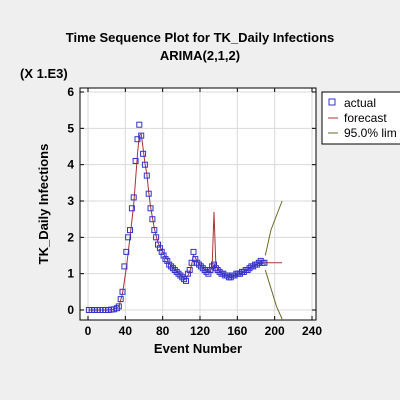 The width and height of the screenshot is (400, 400). What do you see at coordinates (200, 55) in the screenshot?
I see `chart-subtitle: ARIMA(2,1,2)` at bounding box center [200, 55].